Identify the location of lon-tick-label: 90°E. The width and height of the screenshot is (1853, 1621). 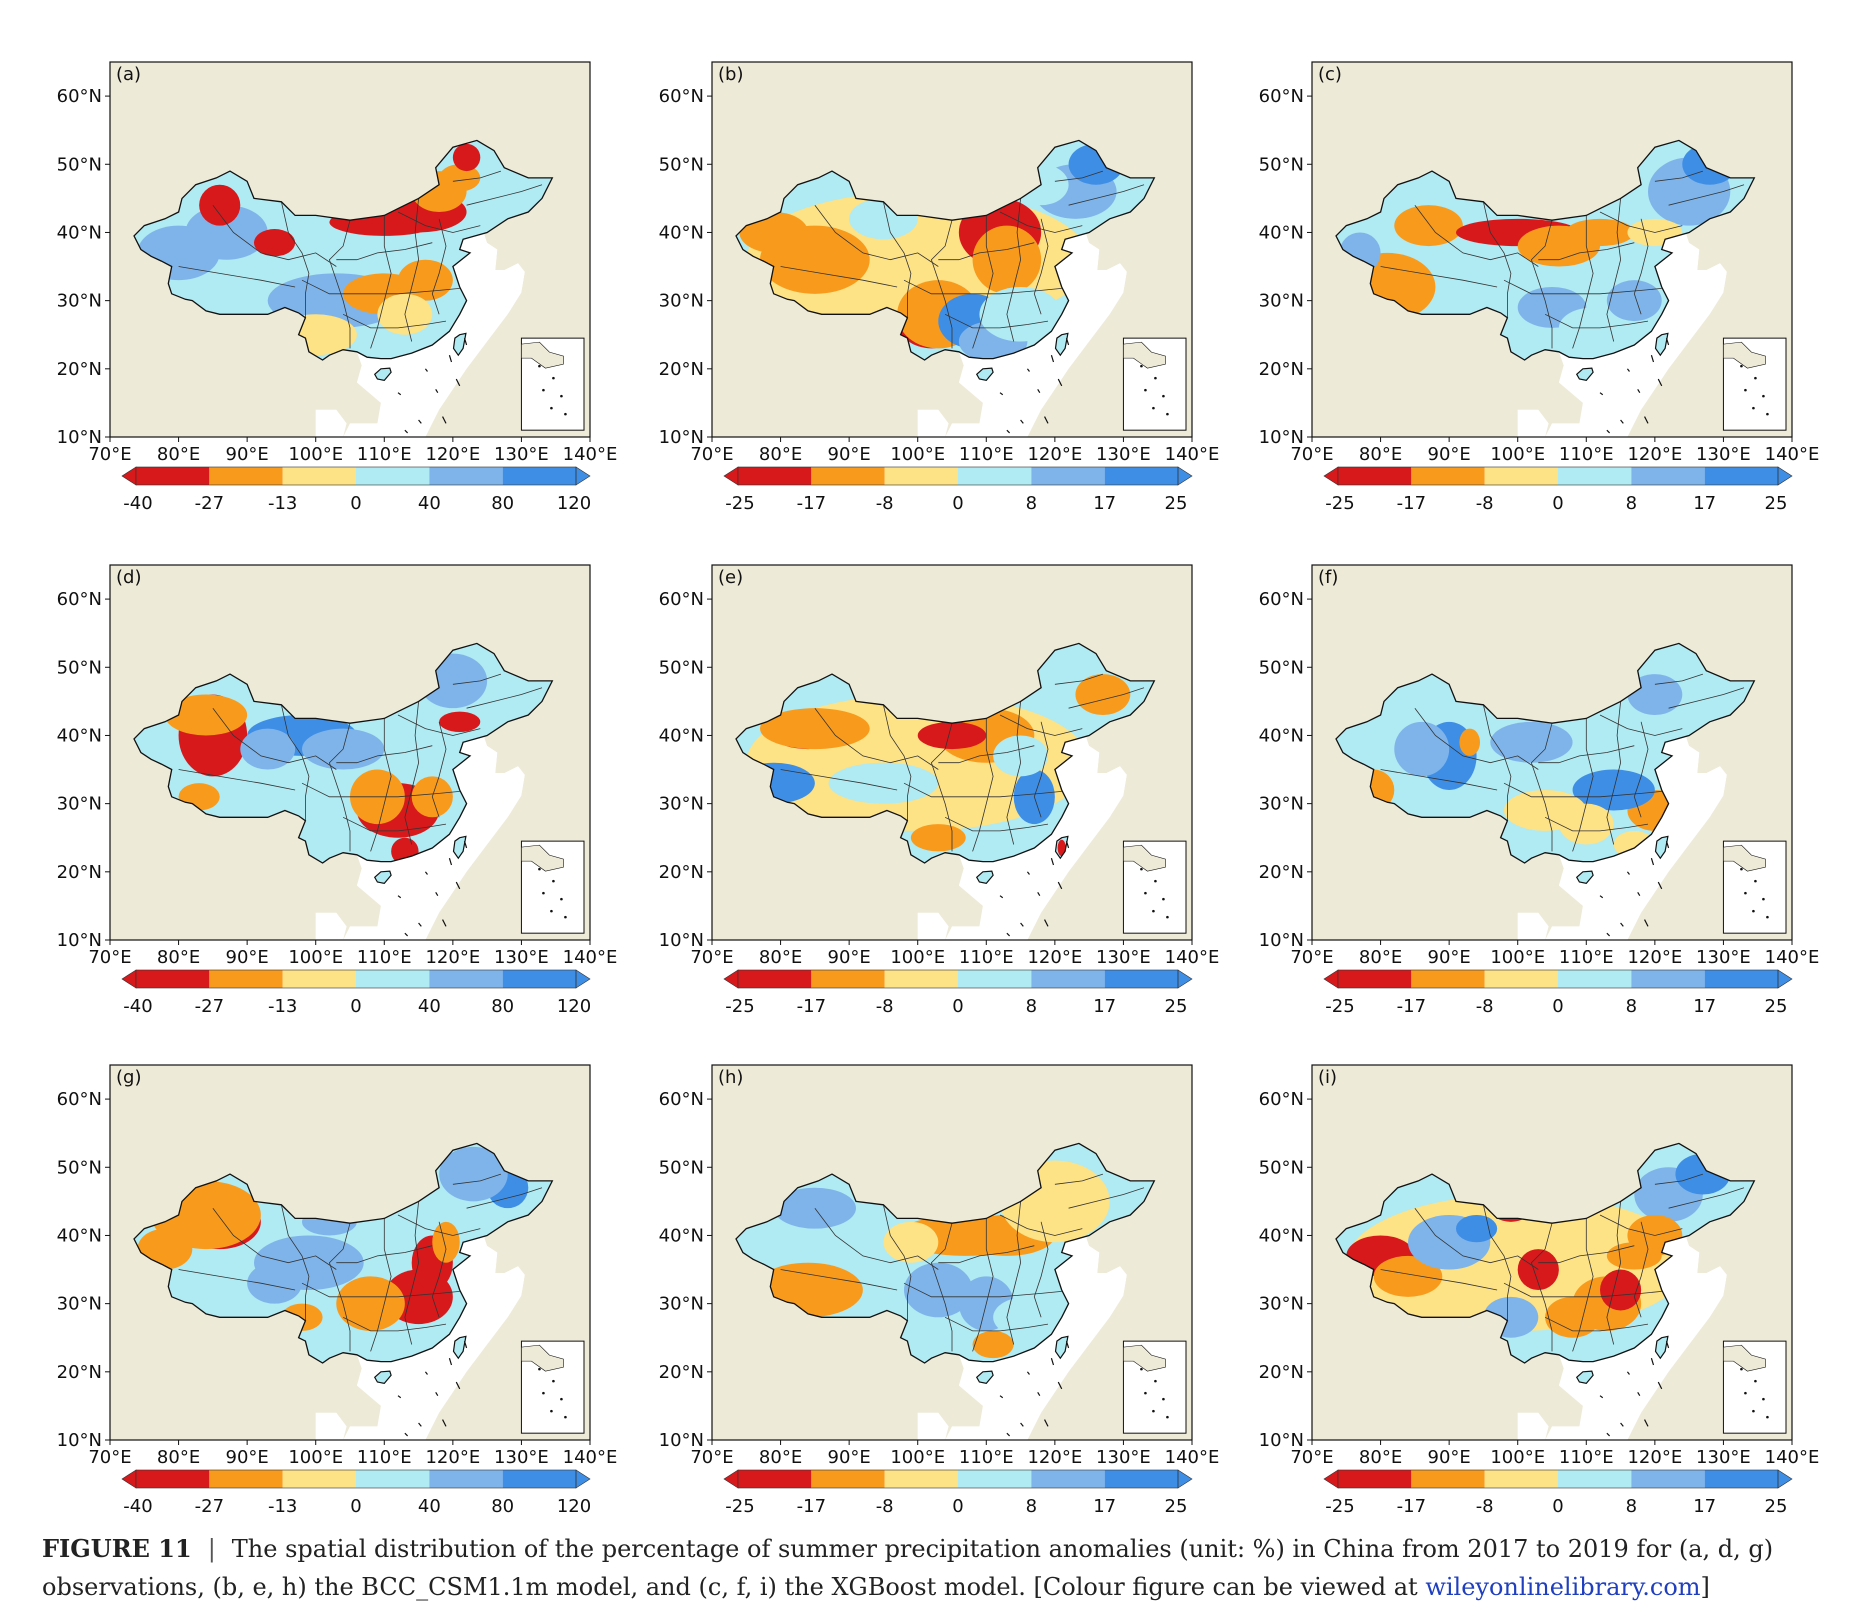
(849, 454).